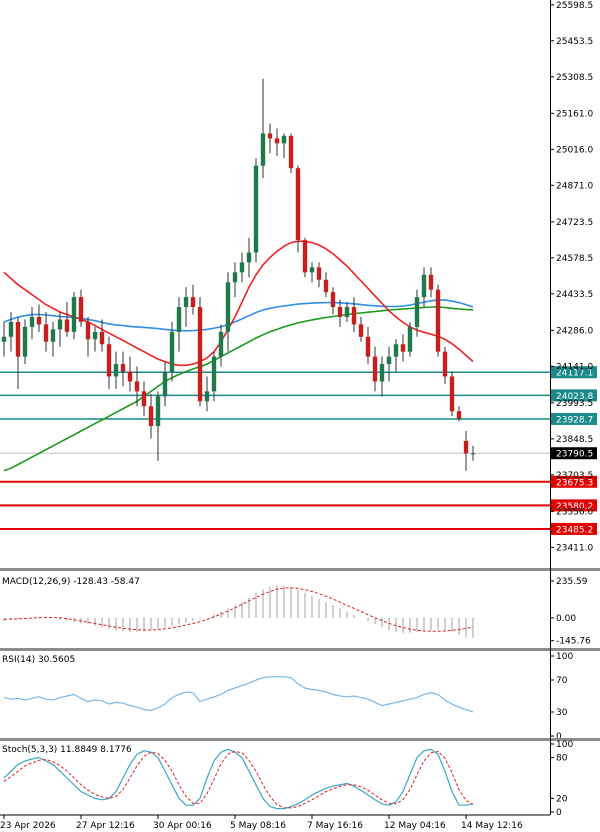 The height and width of the screenshot is (832, 600). What do you see at coordinates (574, 223) in the screenshot?
I see `price-tick-label: 24723.5` at bounding box center [574, 223].